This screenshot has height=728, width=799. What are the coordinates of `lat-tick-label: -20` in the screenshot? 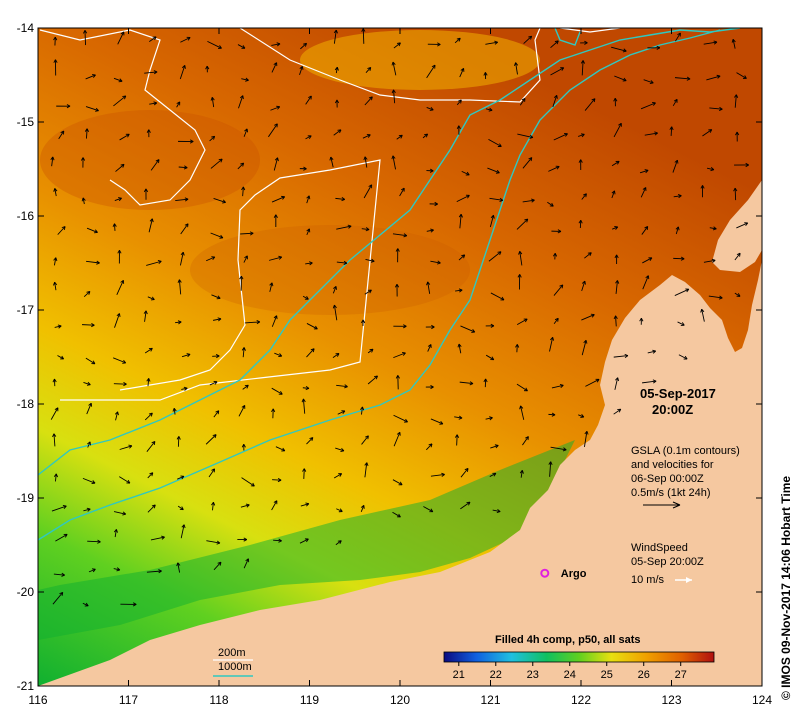 It's located at (26, 592).